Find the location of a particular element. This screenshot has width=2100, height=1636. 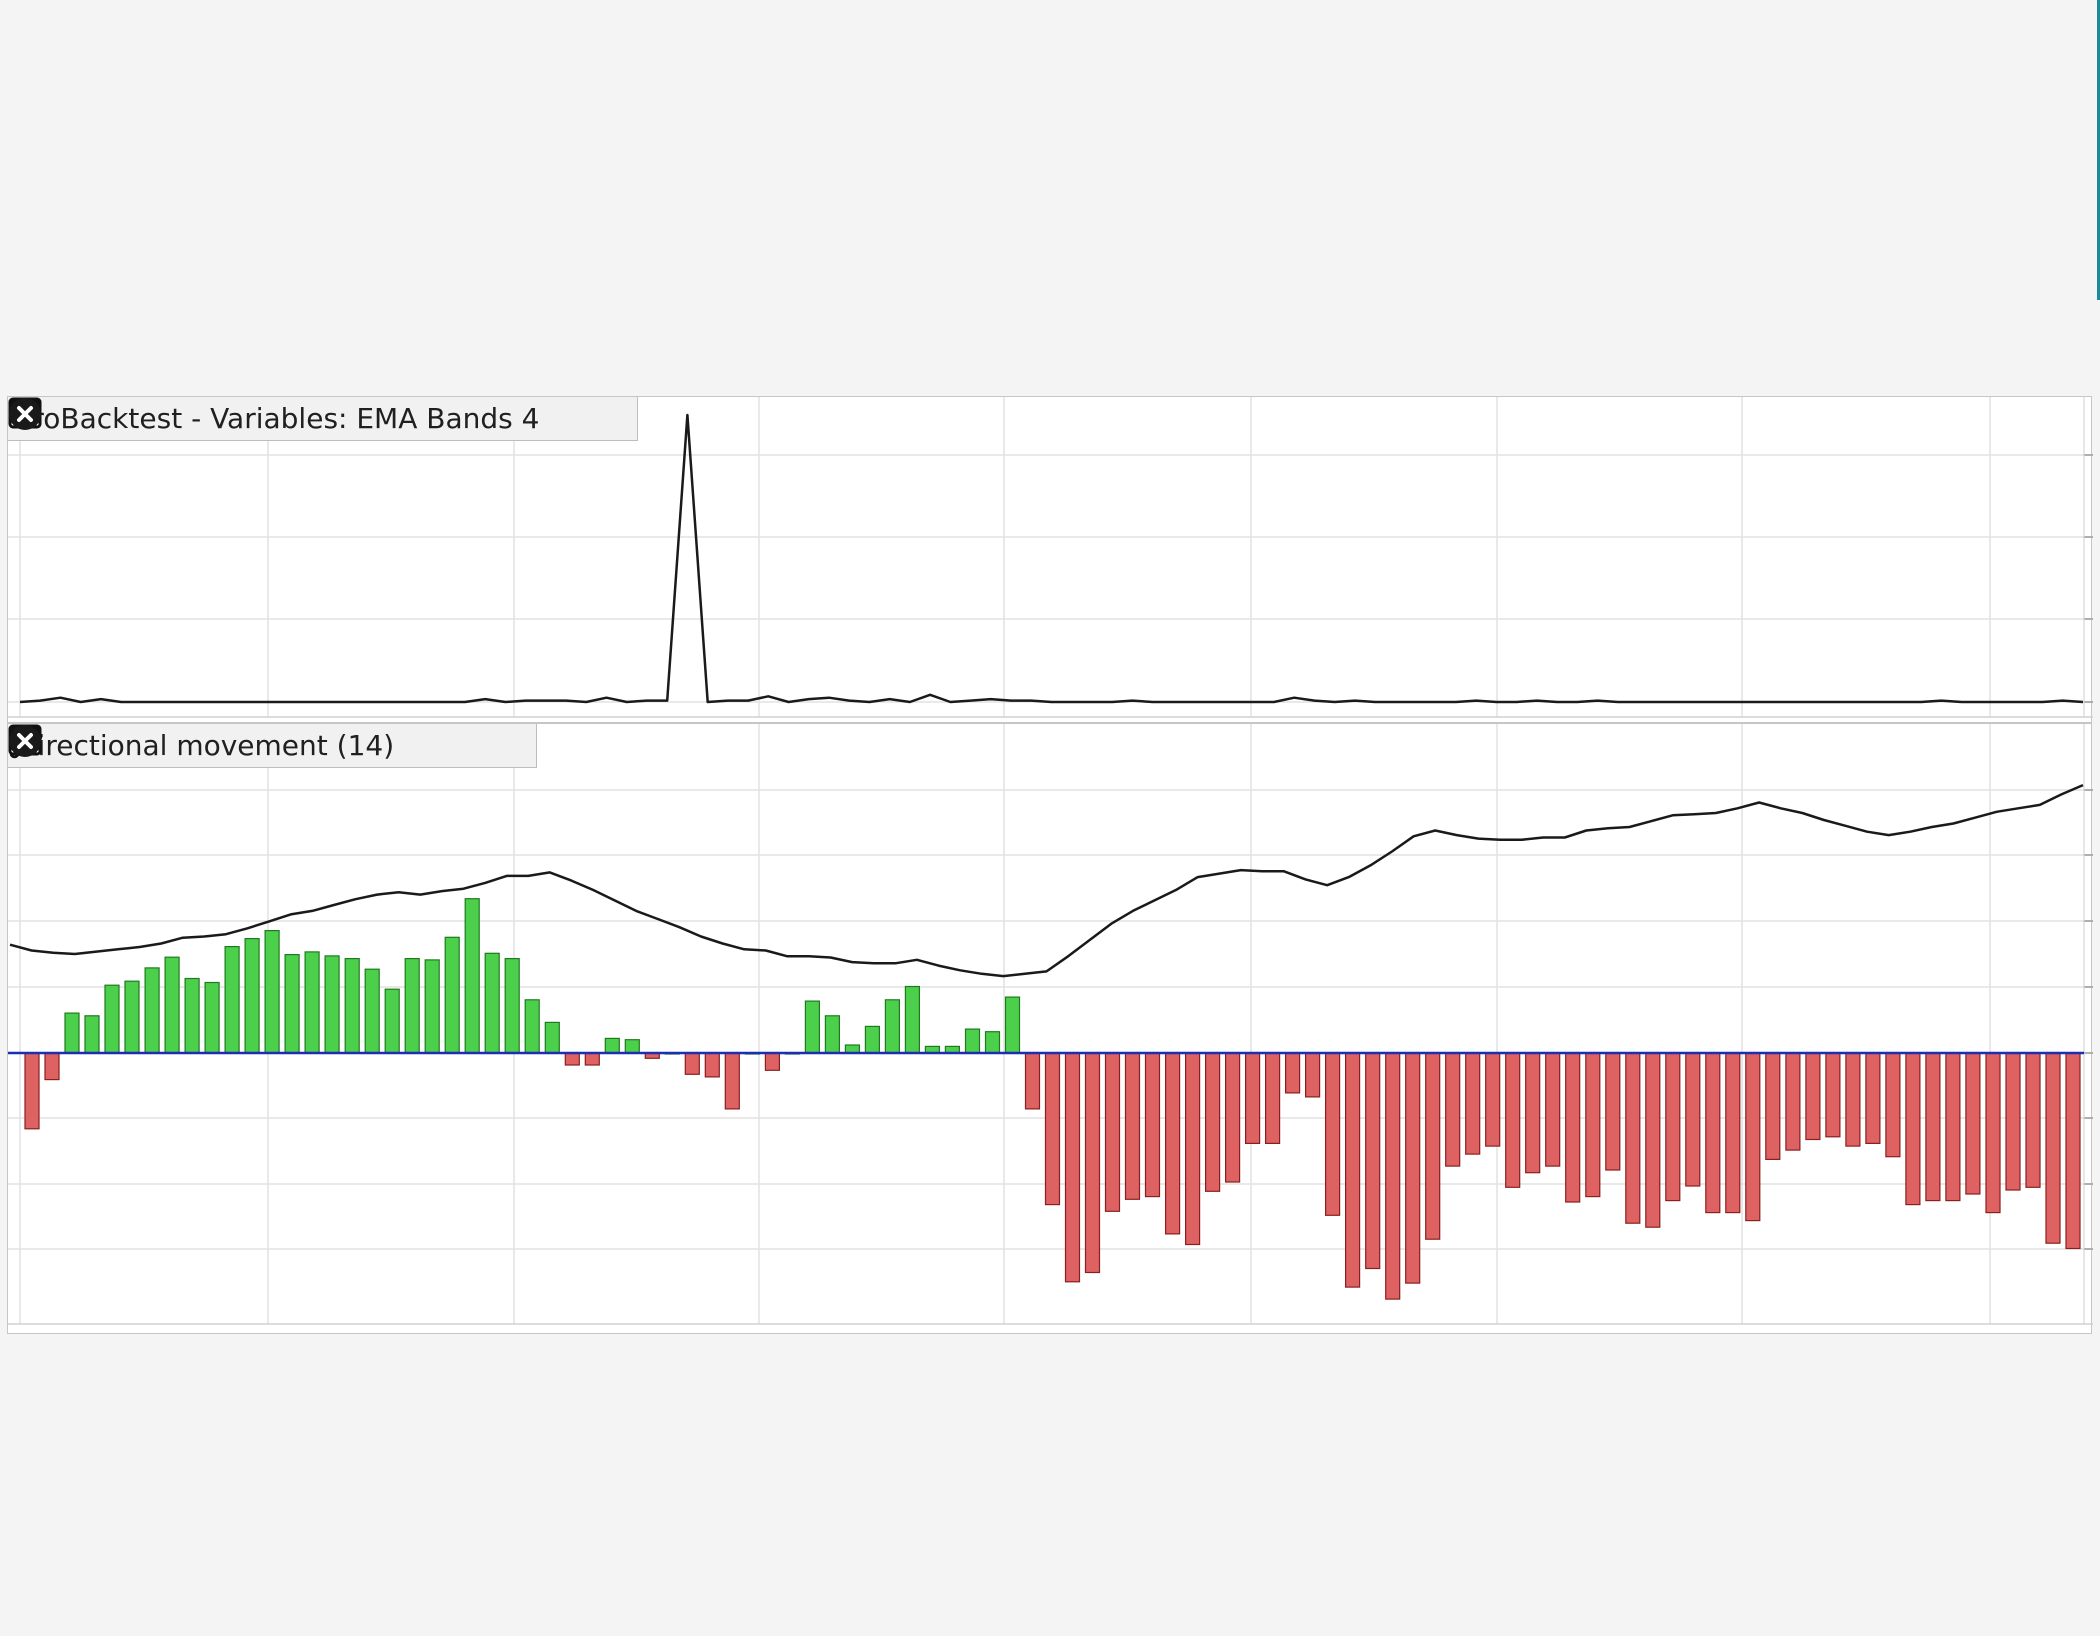

panel-title: Directional movement (14) is located at coordinates (205, 745).